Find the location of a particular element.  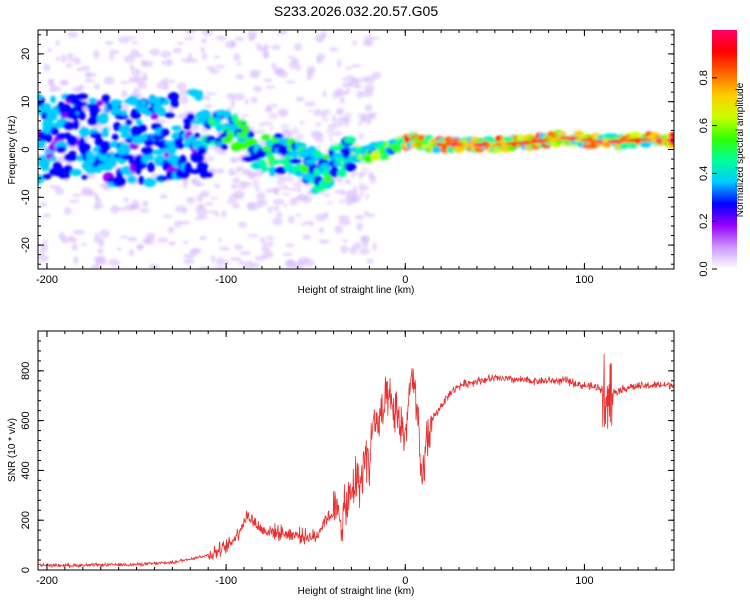

x-tick-label: 0 is located at coordinates (405, 280).